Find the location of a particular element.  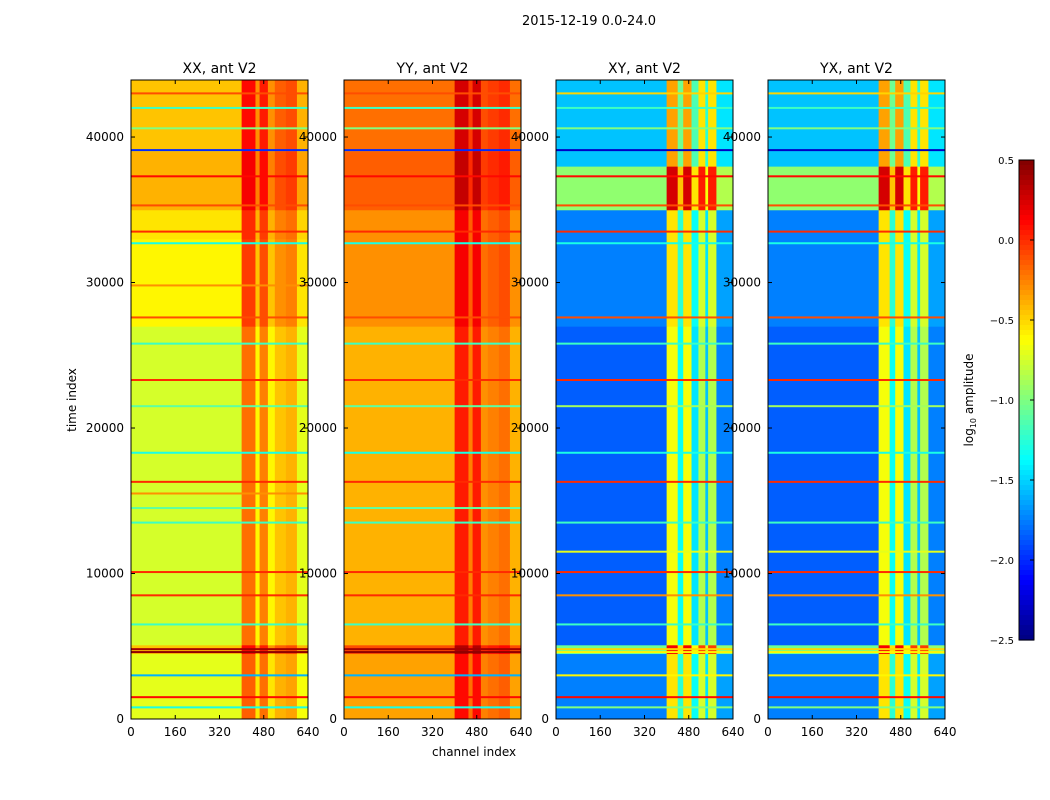

x-tick-label: 640 is located at coordinates (308, 732).